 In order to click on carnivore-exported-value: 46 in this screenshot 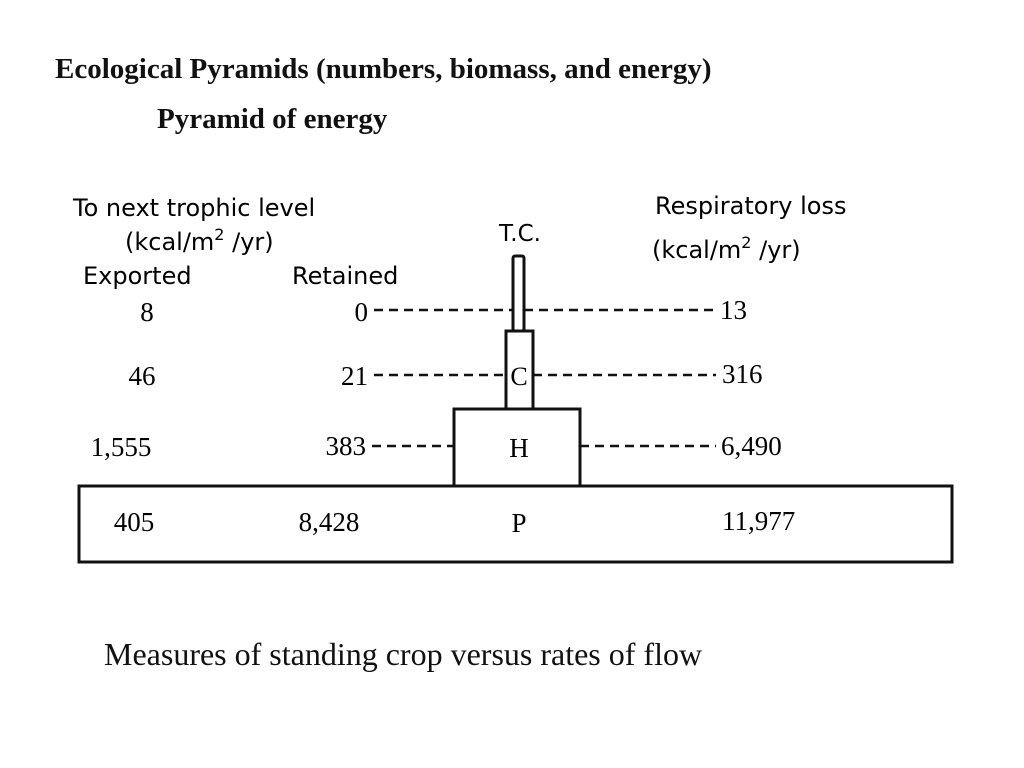, I will do `click(142, 376)`.